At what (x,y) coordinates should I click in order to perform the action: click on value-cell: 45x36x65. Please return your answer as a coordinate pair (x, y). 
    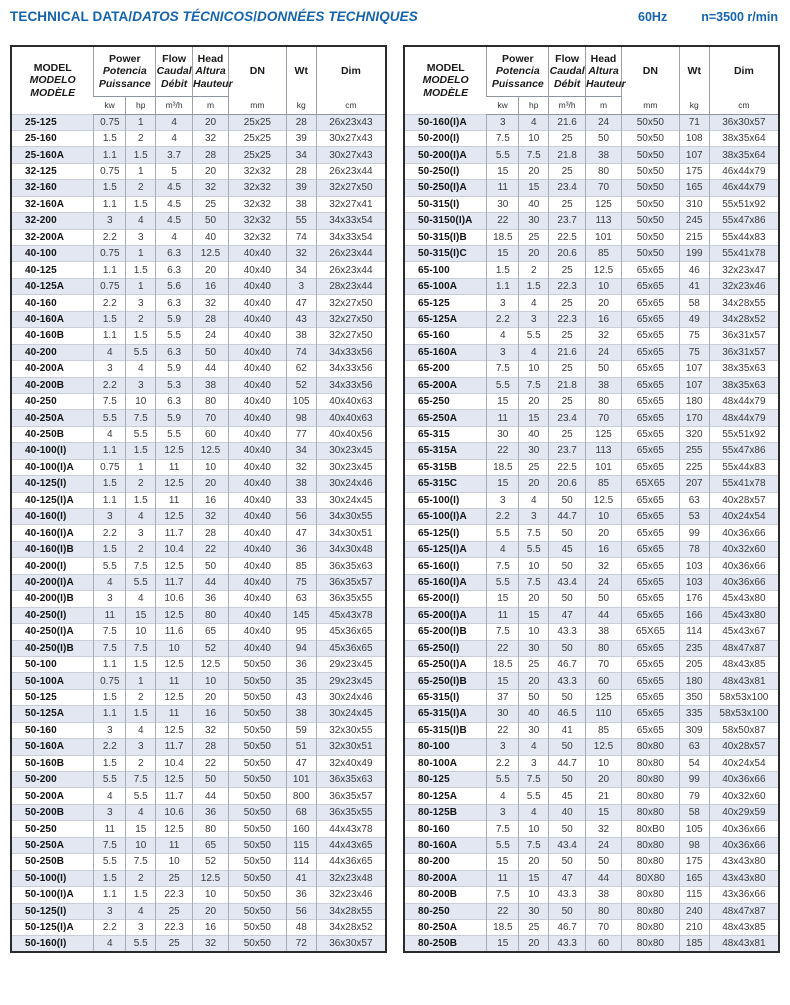
    Looking at the image, I should click on (350, 631).